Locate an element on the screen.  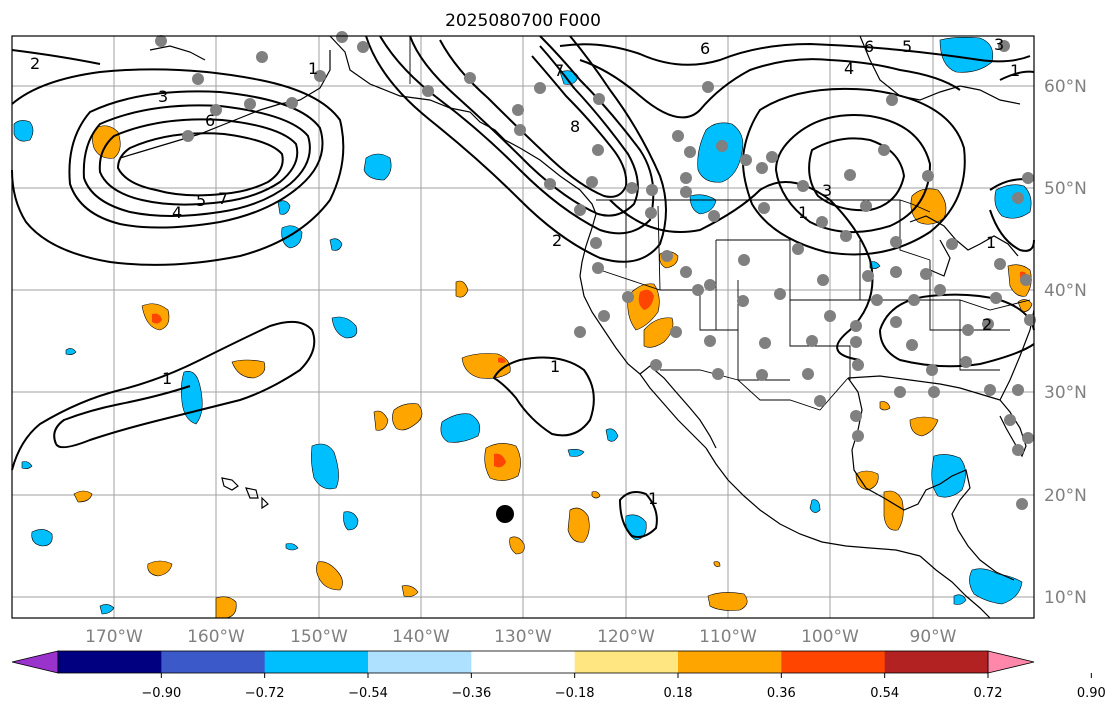
lon-label: 100°W is located at coordinates (830, 637).